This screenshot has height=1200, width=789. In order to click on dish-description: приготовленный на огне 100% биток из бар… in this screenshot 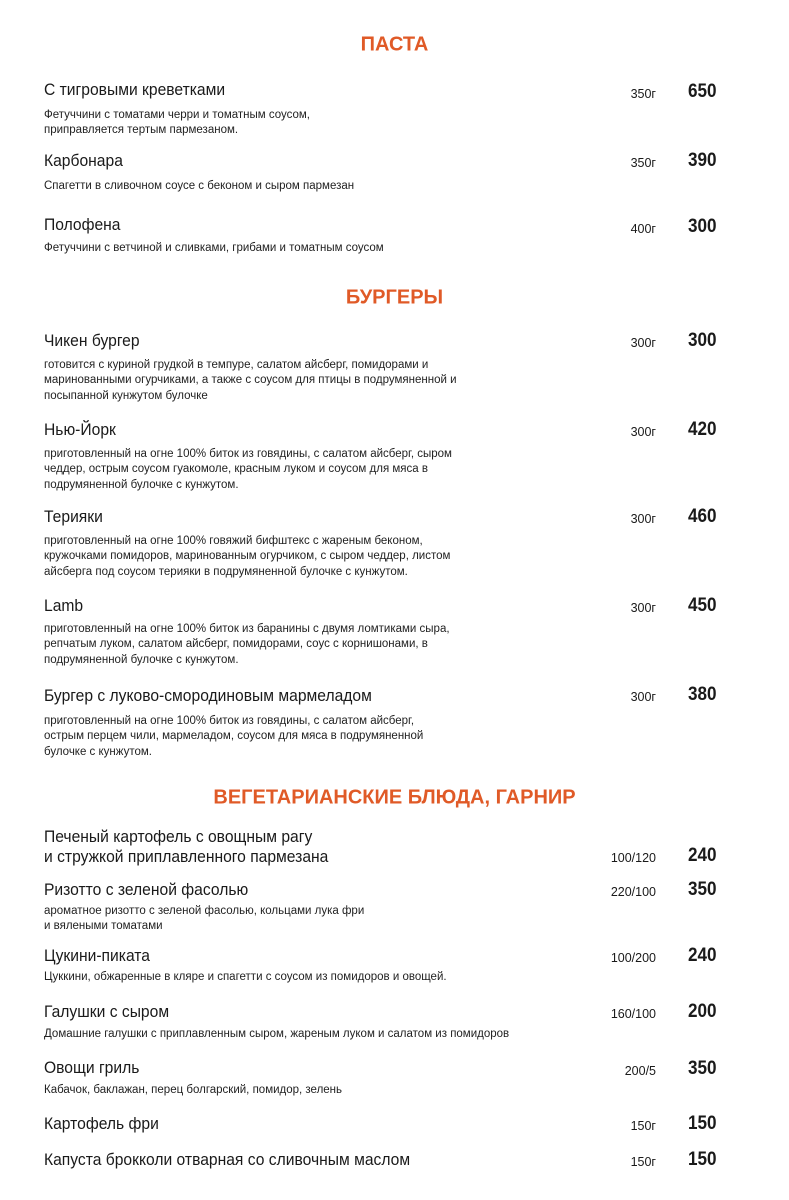, I will do `click(247, 644)`.